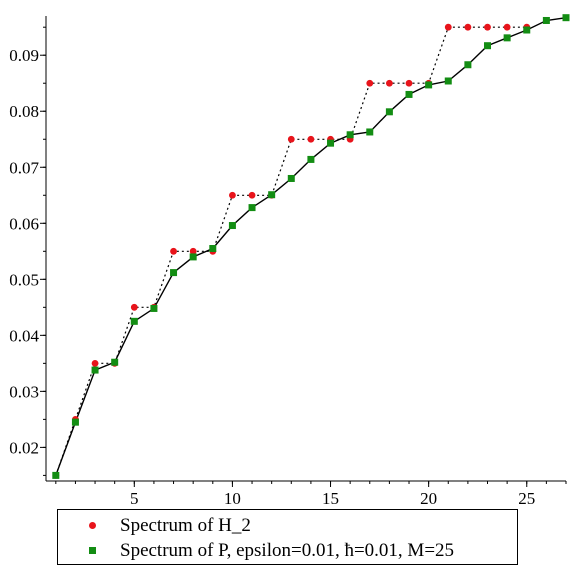 The image size is (581, 581). I want to click on y-tick-label: 0.04, so click(24, 335).